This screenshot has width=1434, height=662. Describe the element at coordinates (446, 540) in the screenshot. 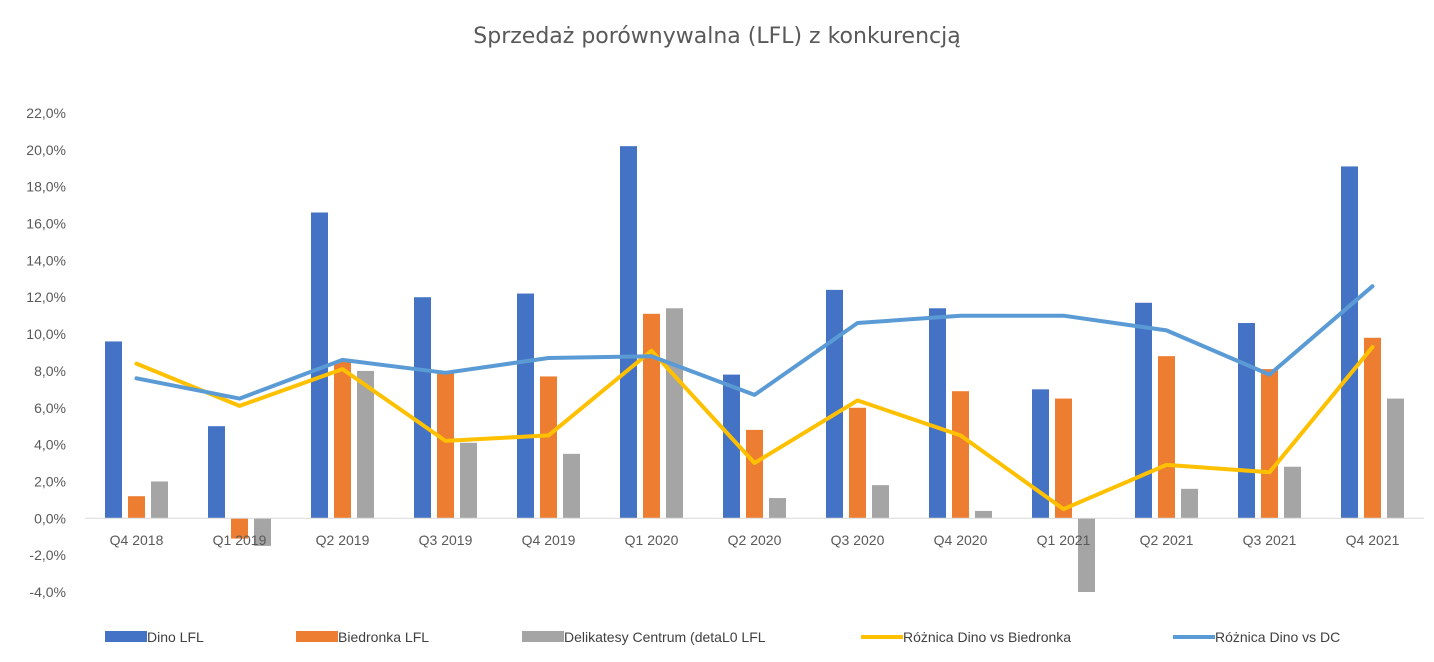

I see `x-tick-label: Q3 2019` at that location.